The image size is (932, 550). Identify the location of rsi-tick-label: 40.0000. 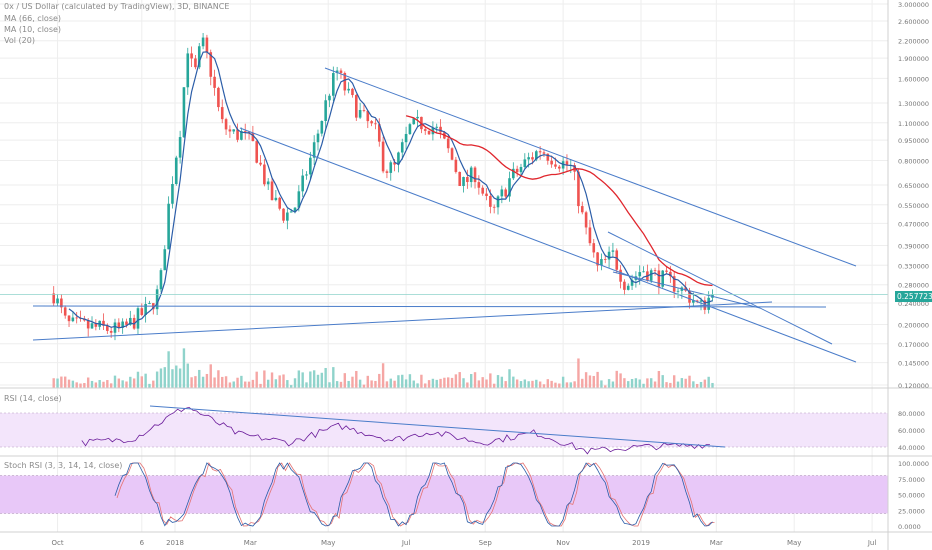
(911, 448).